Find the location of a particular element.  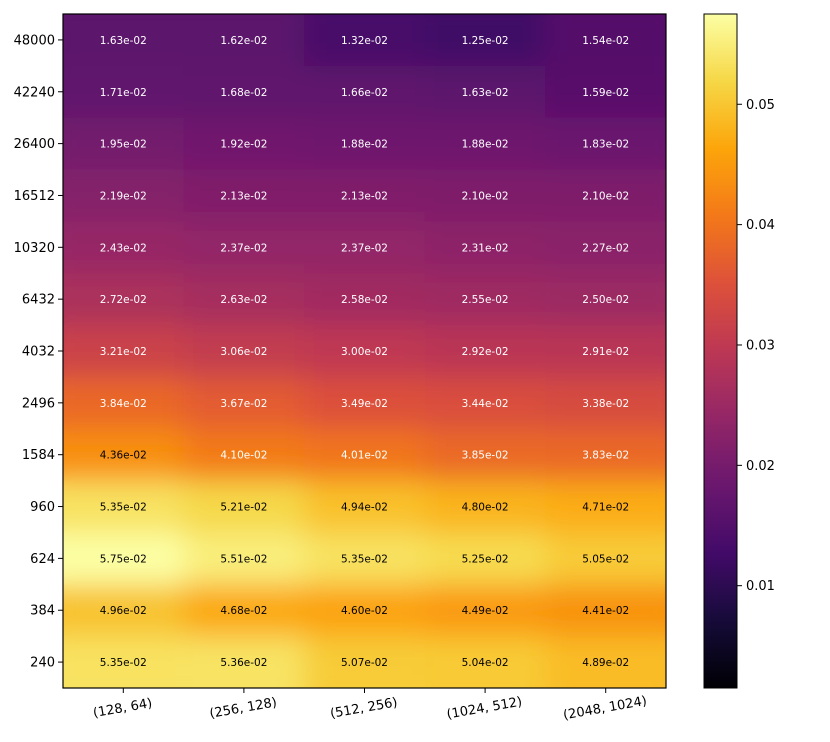

cell-value-label: 5.21e-02 is located at coordinates (243, 508).